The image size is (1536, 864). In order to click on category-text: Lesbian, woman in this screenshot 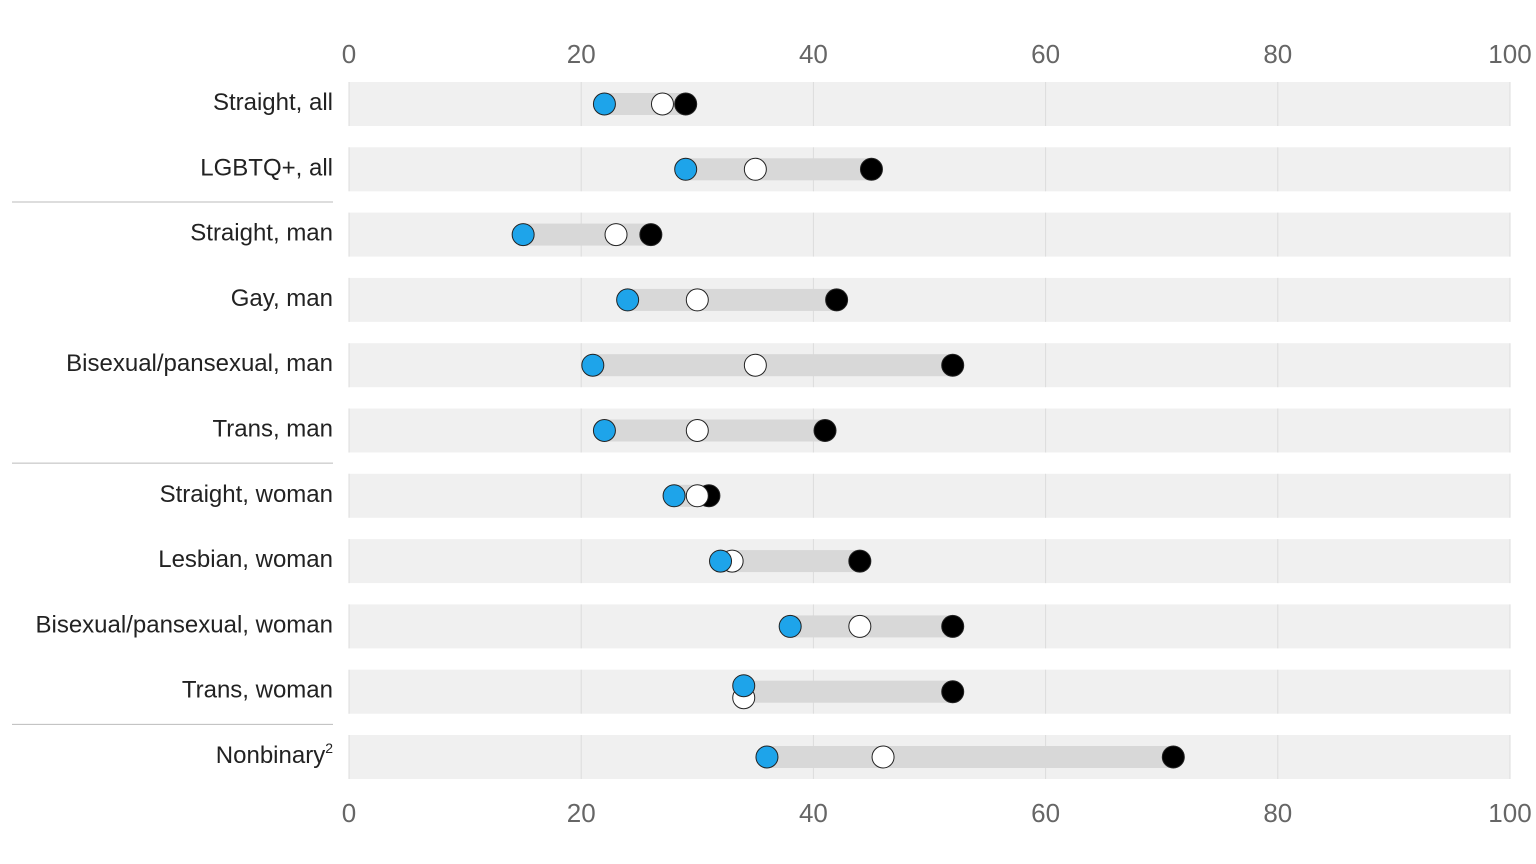, I will do `click(245, 559)`.